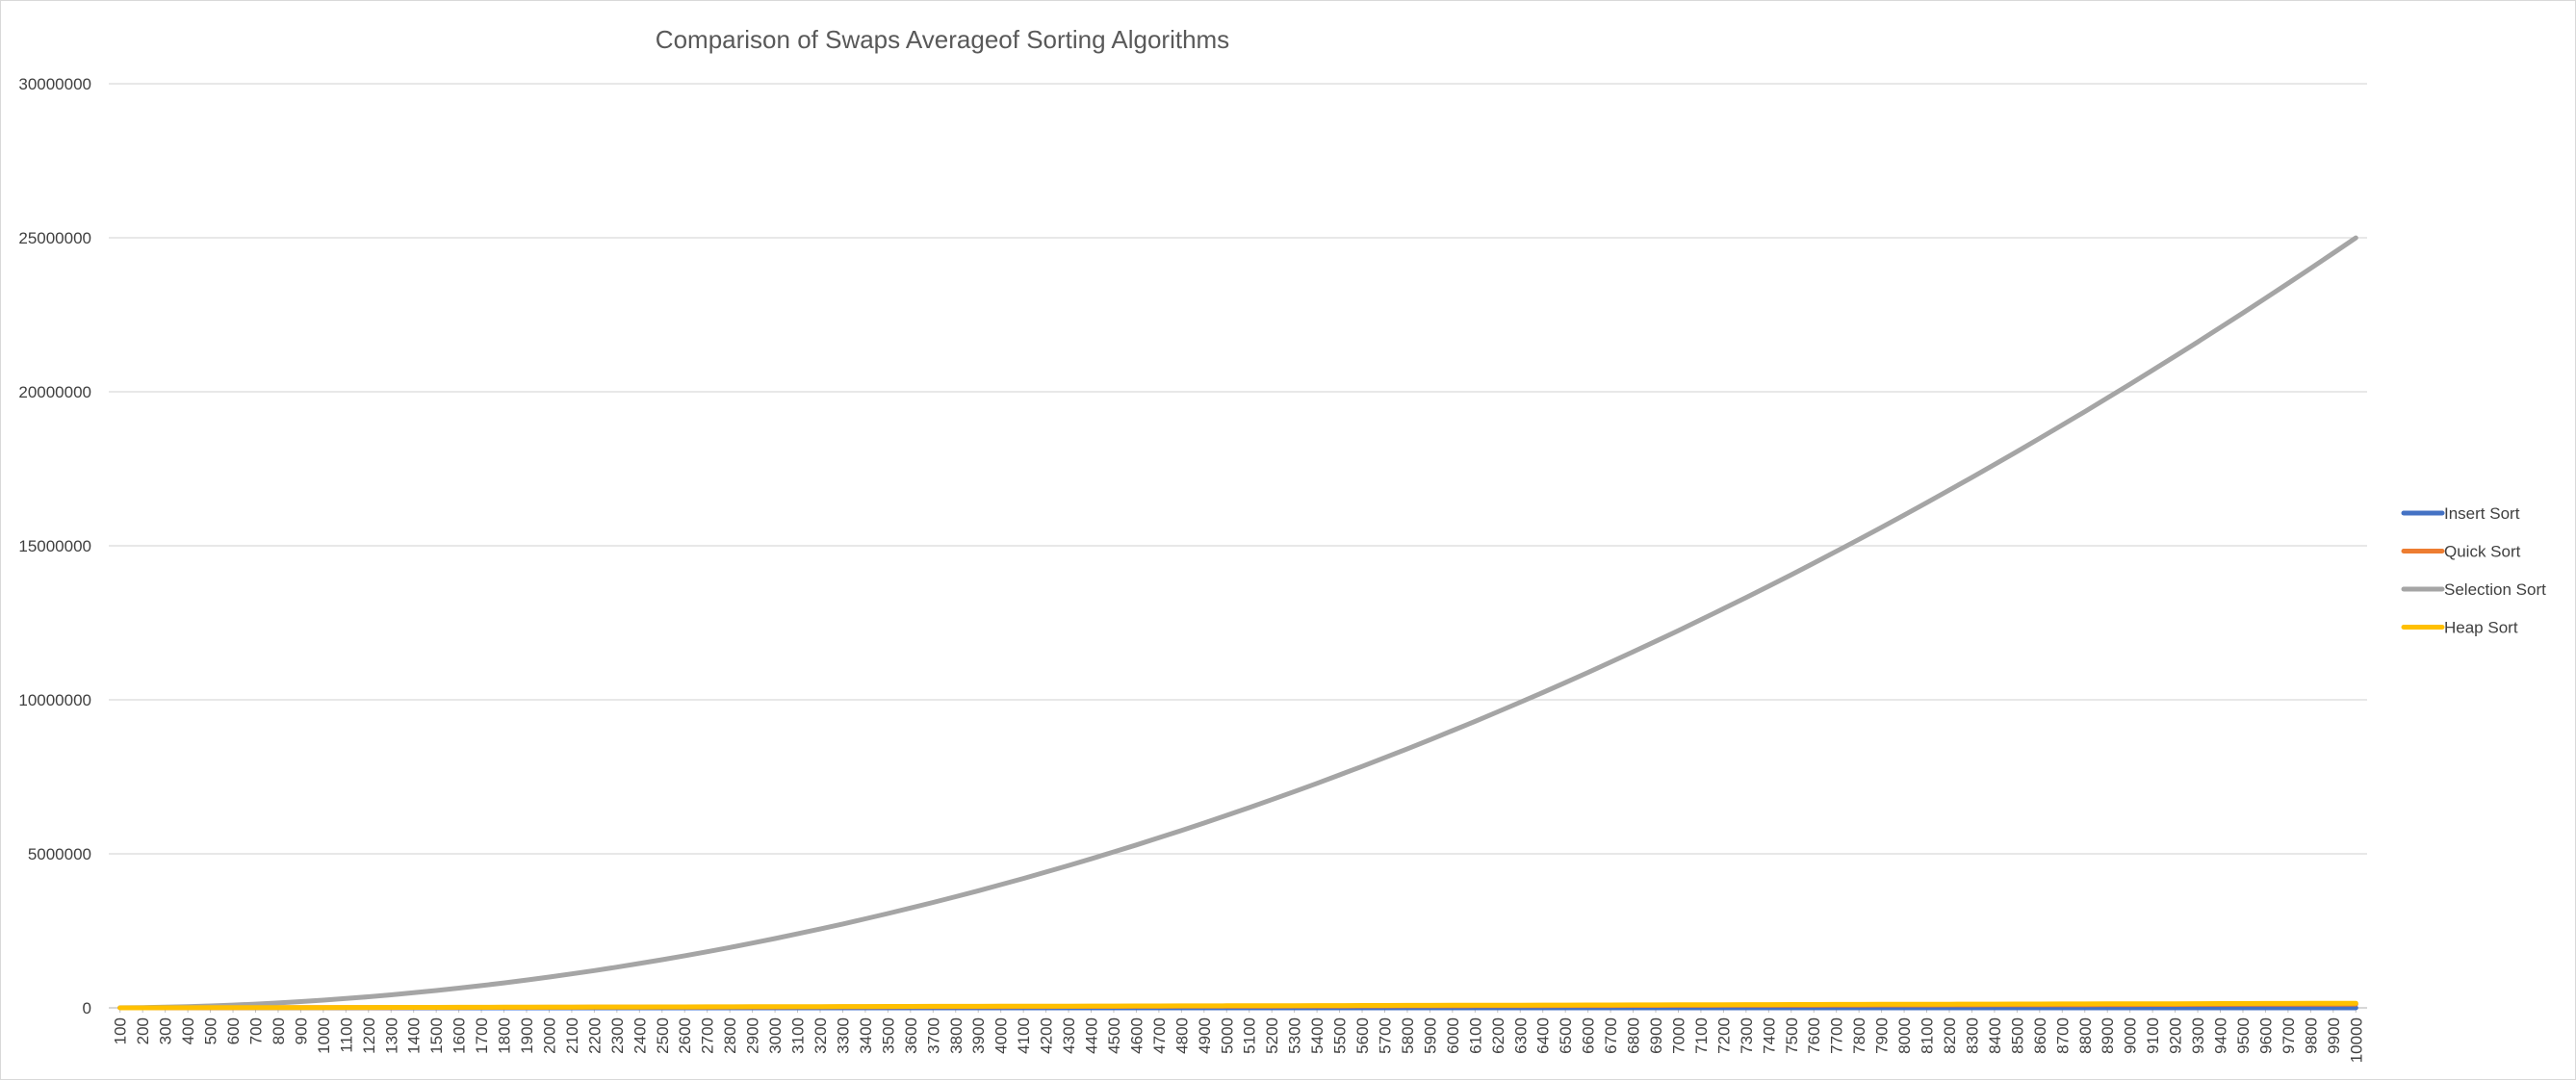 Image resolution: width=2576 pixels, height=1081 pixels. I want to click on x-tick-label: 7500, so click(1792, 1035).